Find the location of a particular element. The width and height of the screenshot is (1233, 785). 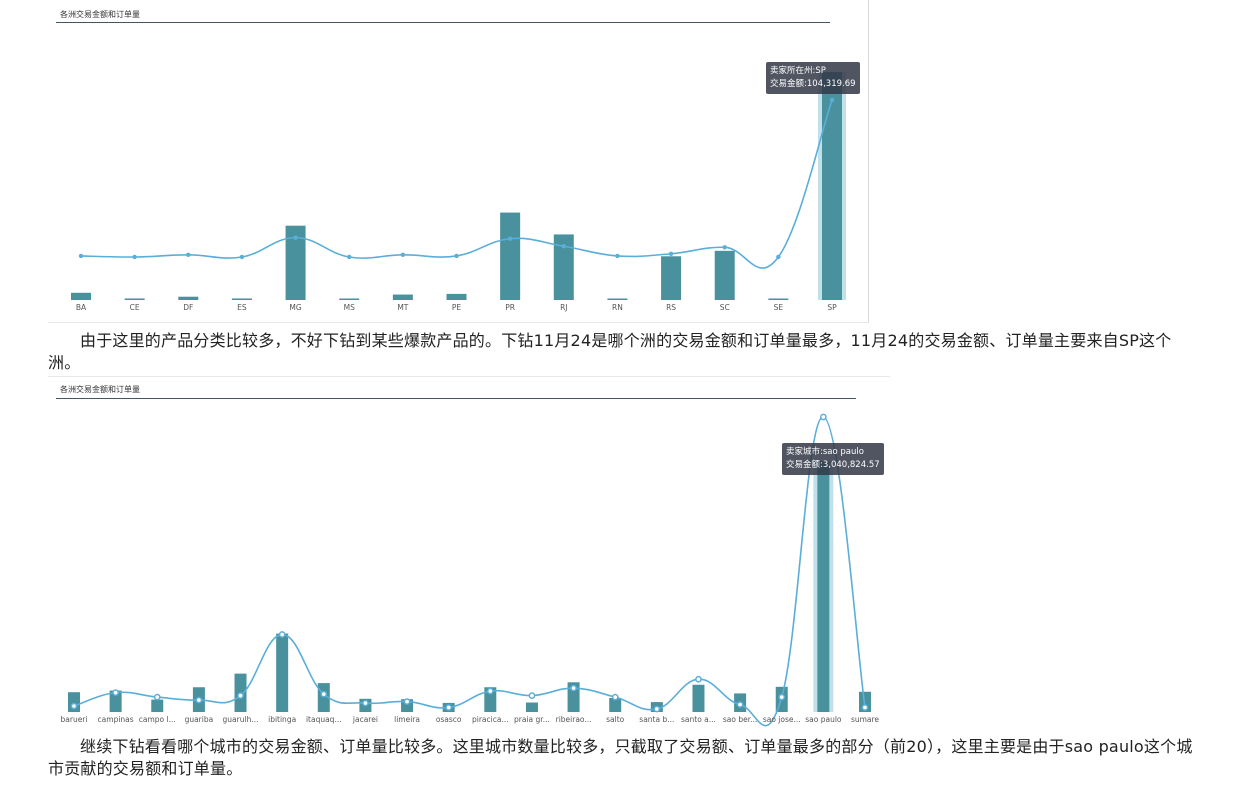

line-point-campinas is located at coordinates (115, 692).